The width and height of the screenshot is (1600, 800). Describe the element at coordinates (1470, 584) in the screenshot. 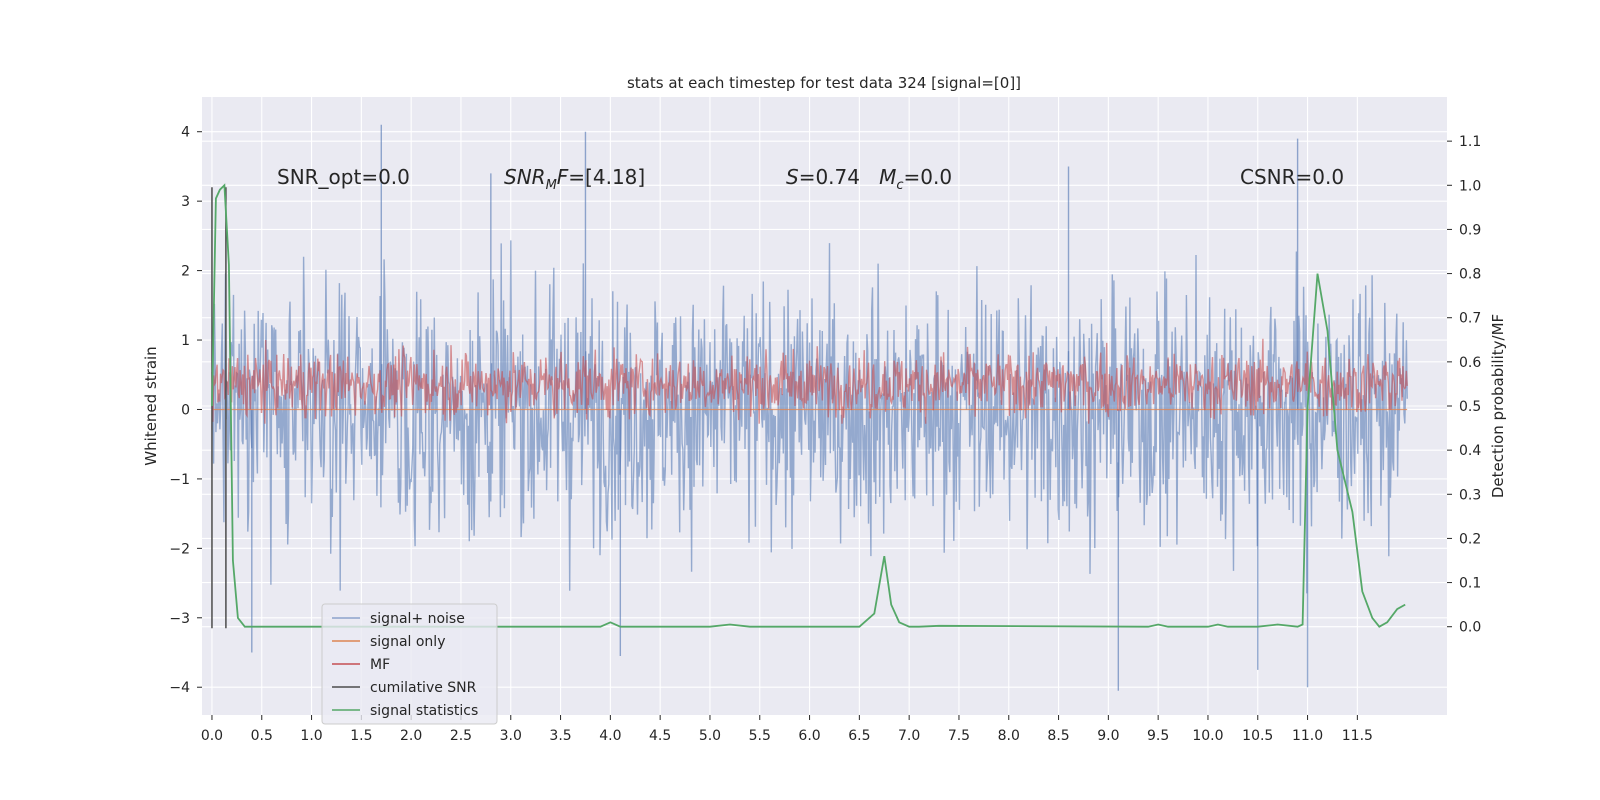

I see `y-tick-label-right: 0.1` at that location.